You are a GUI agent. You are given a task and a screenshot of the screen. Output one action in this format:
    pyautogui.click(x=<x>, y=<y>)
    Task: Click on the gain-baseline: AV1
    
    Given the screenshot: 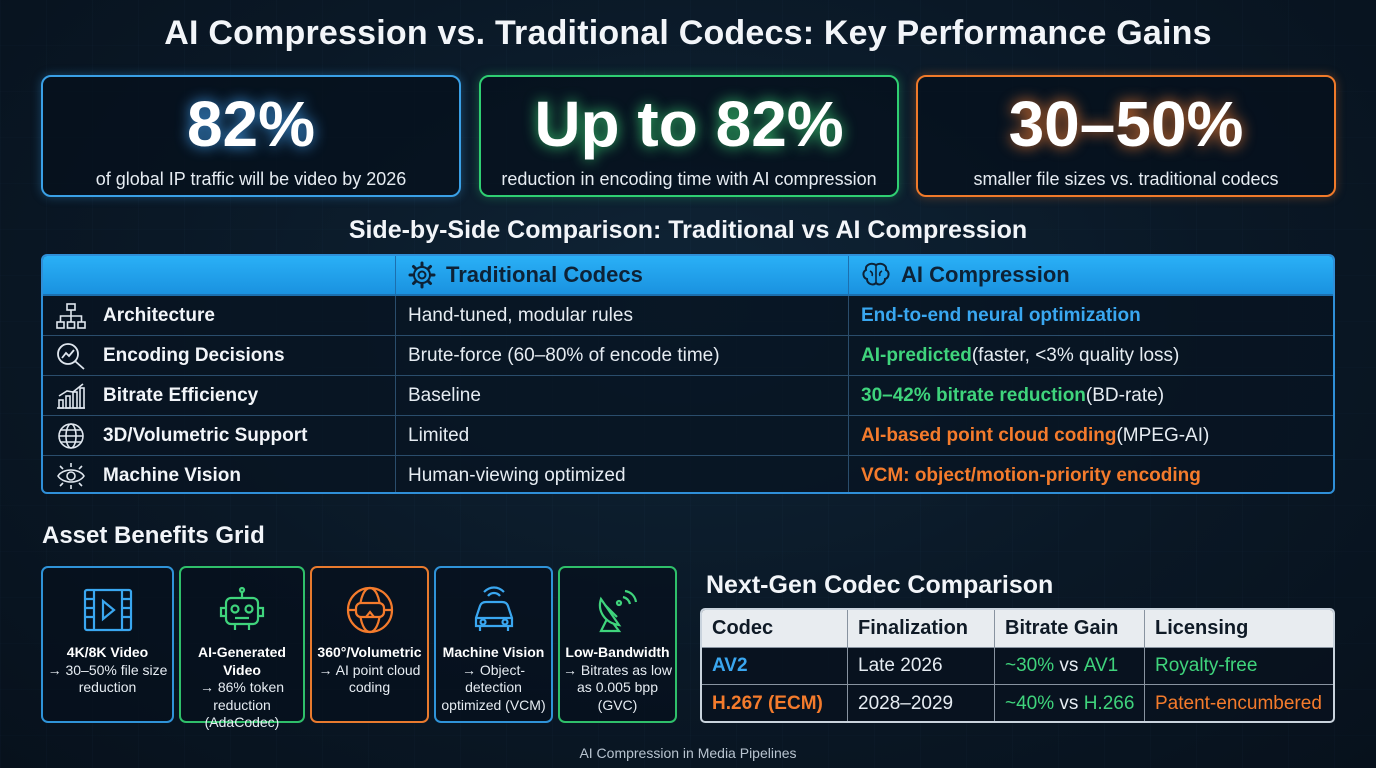 What is the action you would take?
    pyautogui.click(x=1101, y=665)
    